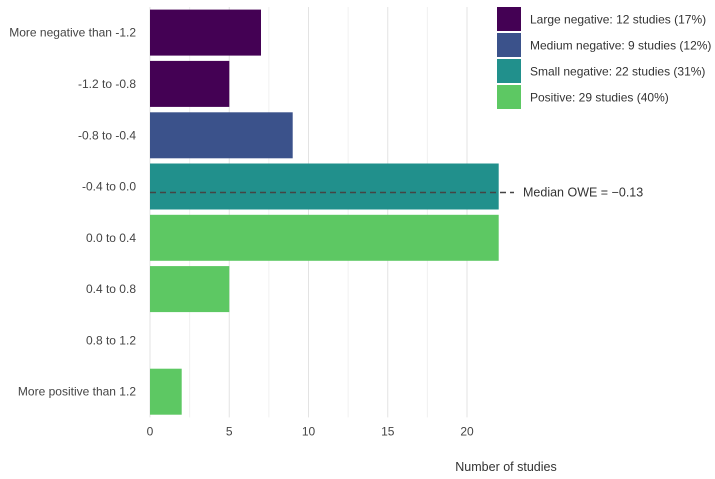 Image resolution: width=715 pixels, height=479 pixels. What do you see at coordinates (111, 238) in the screenshot?
I see `y-tick-label: 0.0 to 0.4` at bounding box center [111, 238].